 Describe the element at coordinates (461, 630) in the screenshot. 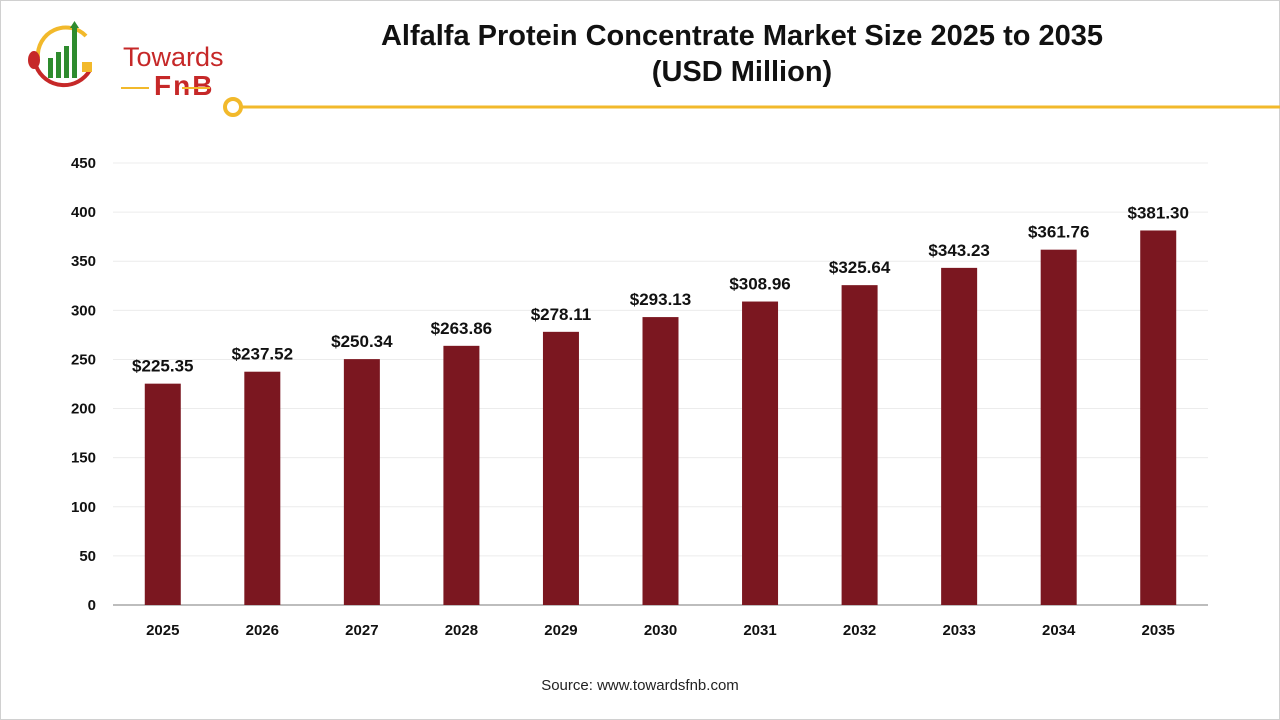

I see `x-tick-label: 2028` at that location.